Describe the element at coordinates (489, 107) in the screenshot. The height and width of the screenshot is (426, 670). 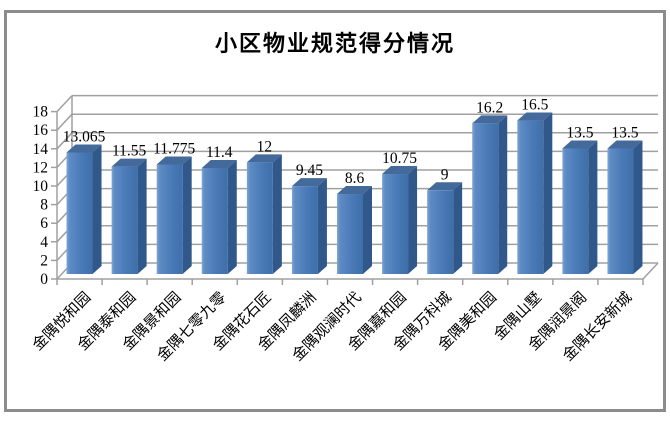
I see `bar-value-label: 16.2` at that location.